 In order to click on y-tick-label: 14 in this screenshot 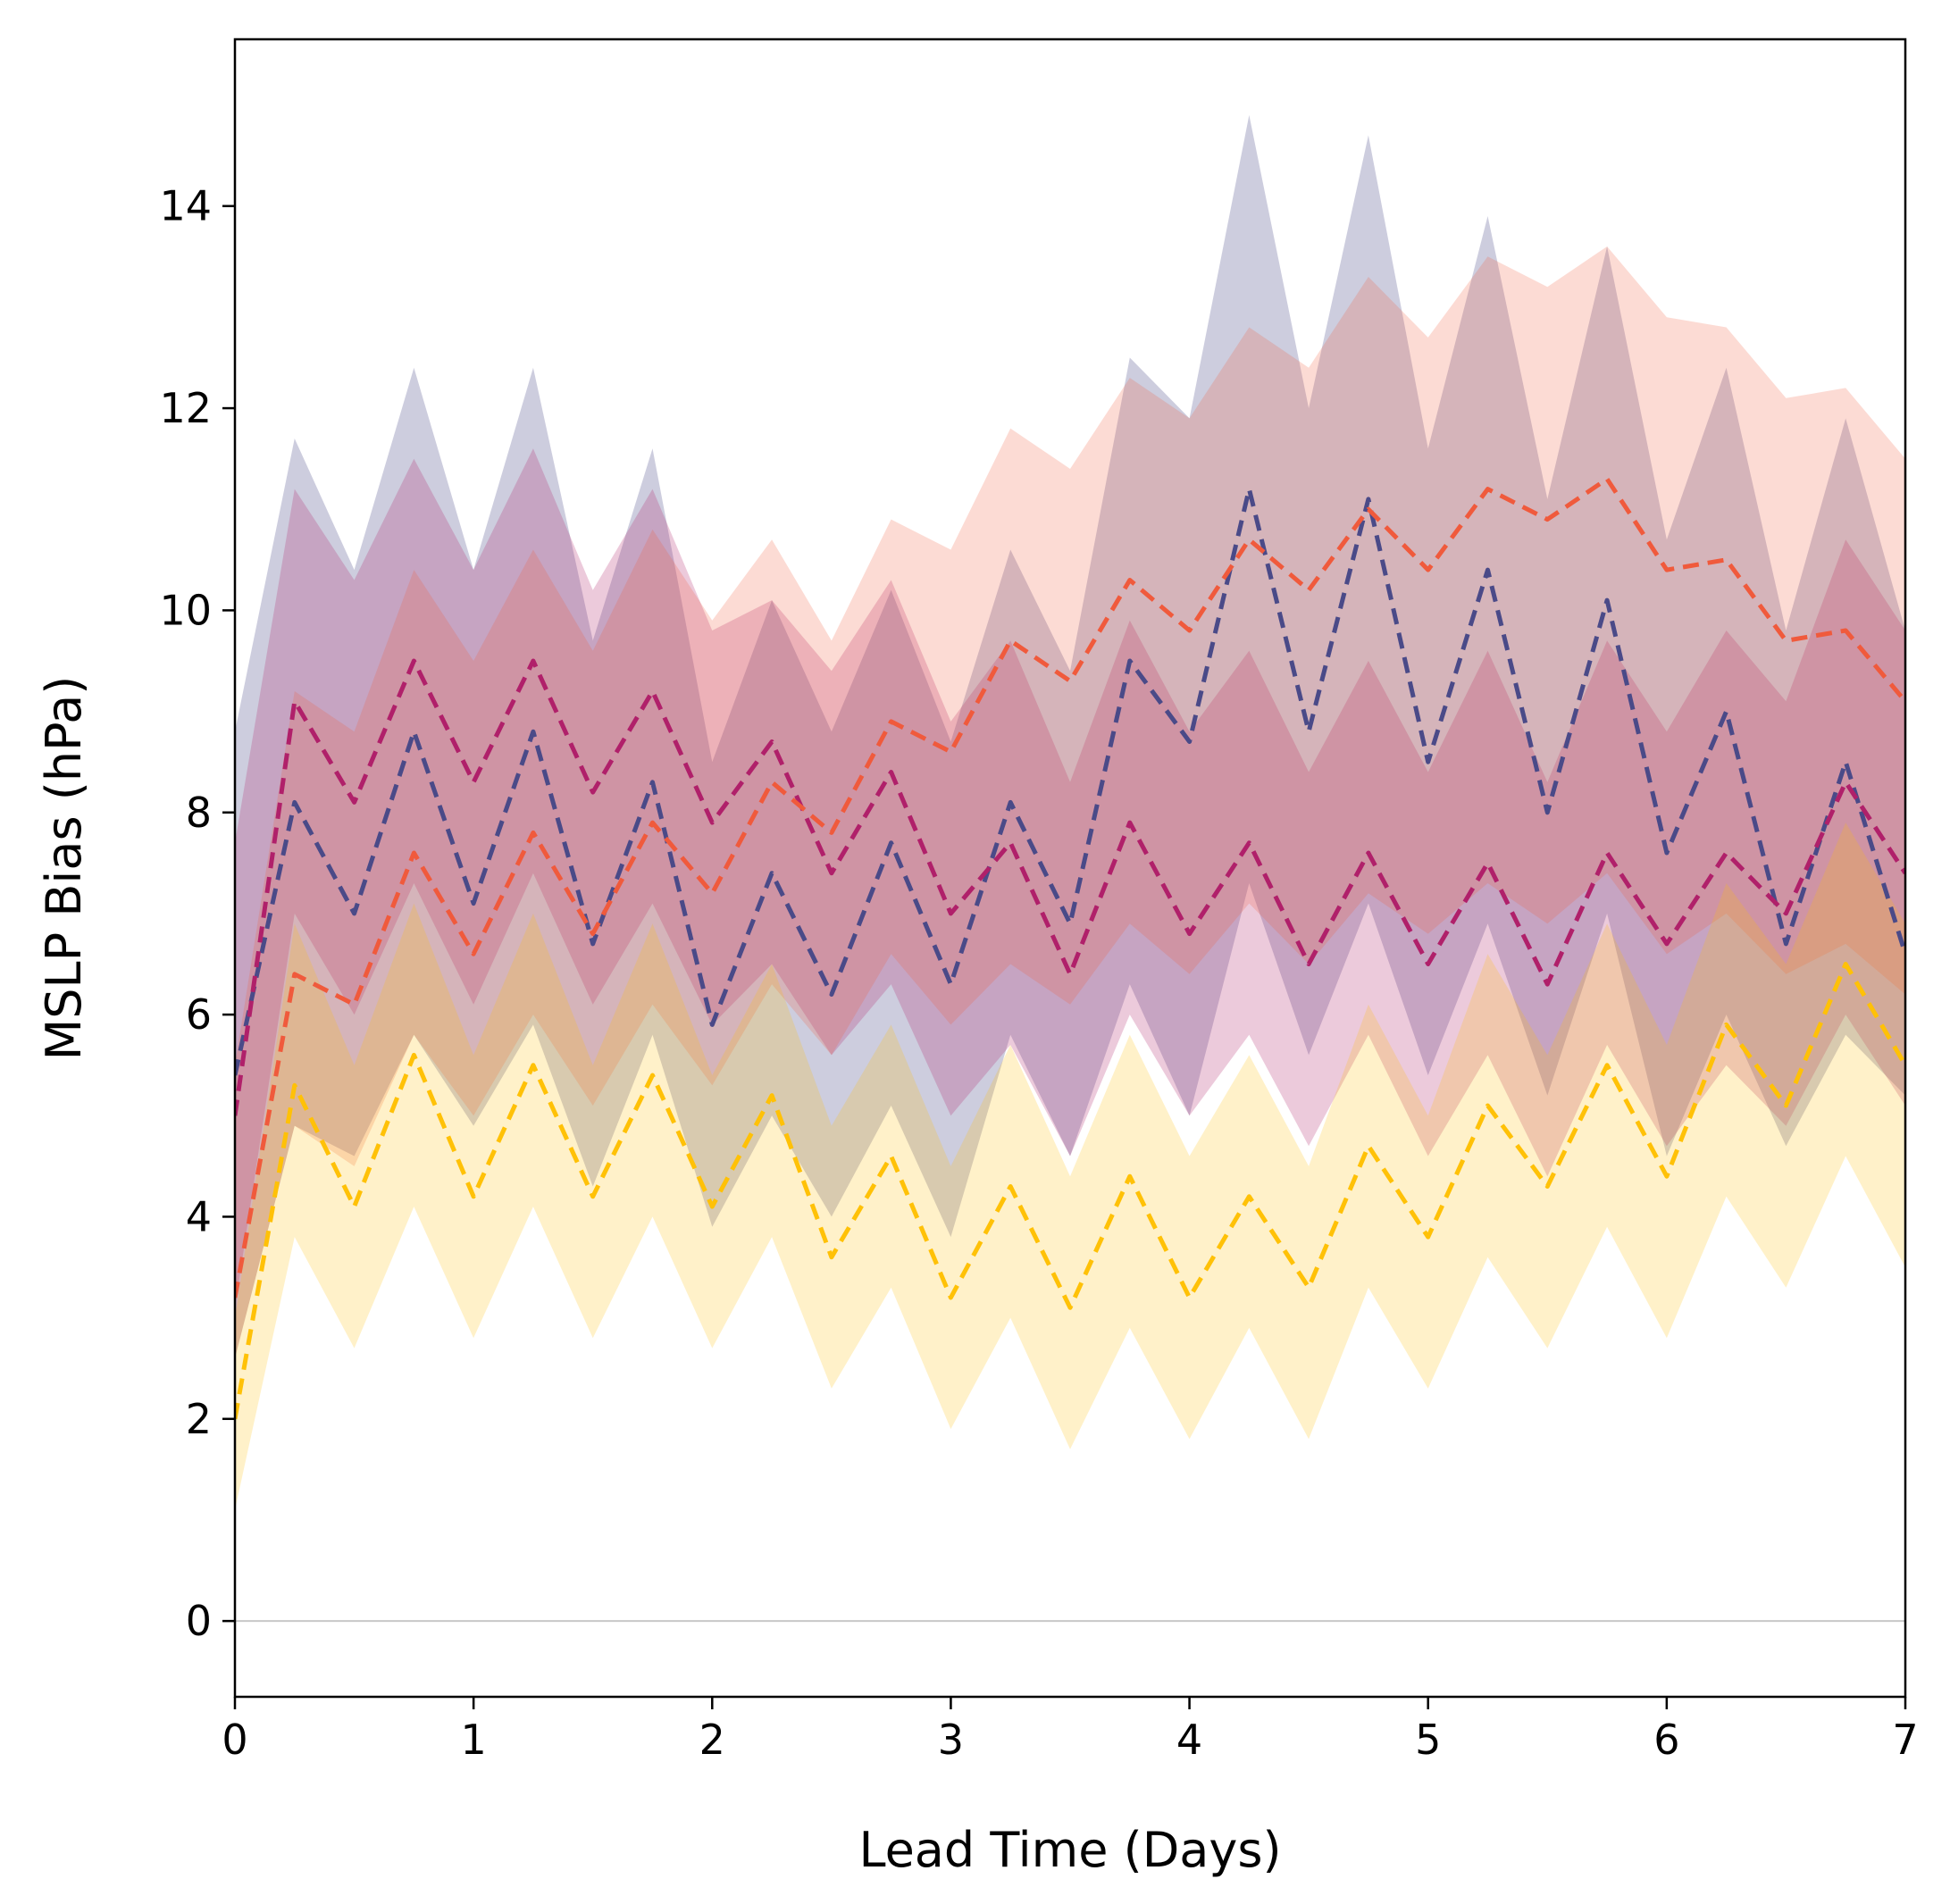, I will do `click(186, 206)`.